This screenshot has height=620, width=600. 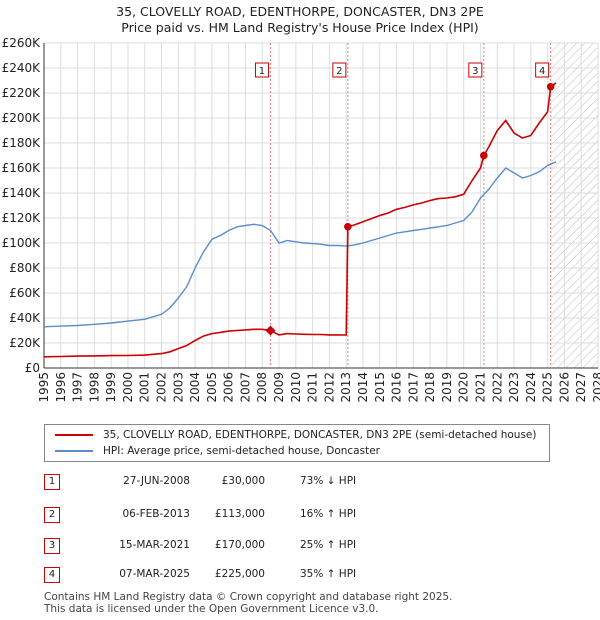 What do you see at coordinates (128, 387) in the screenshot?
I see `x-tick-label: 2000` at bounding box center [128, 387].